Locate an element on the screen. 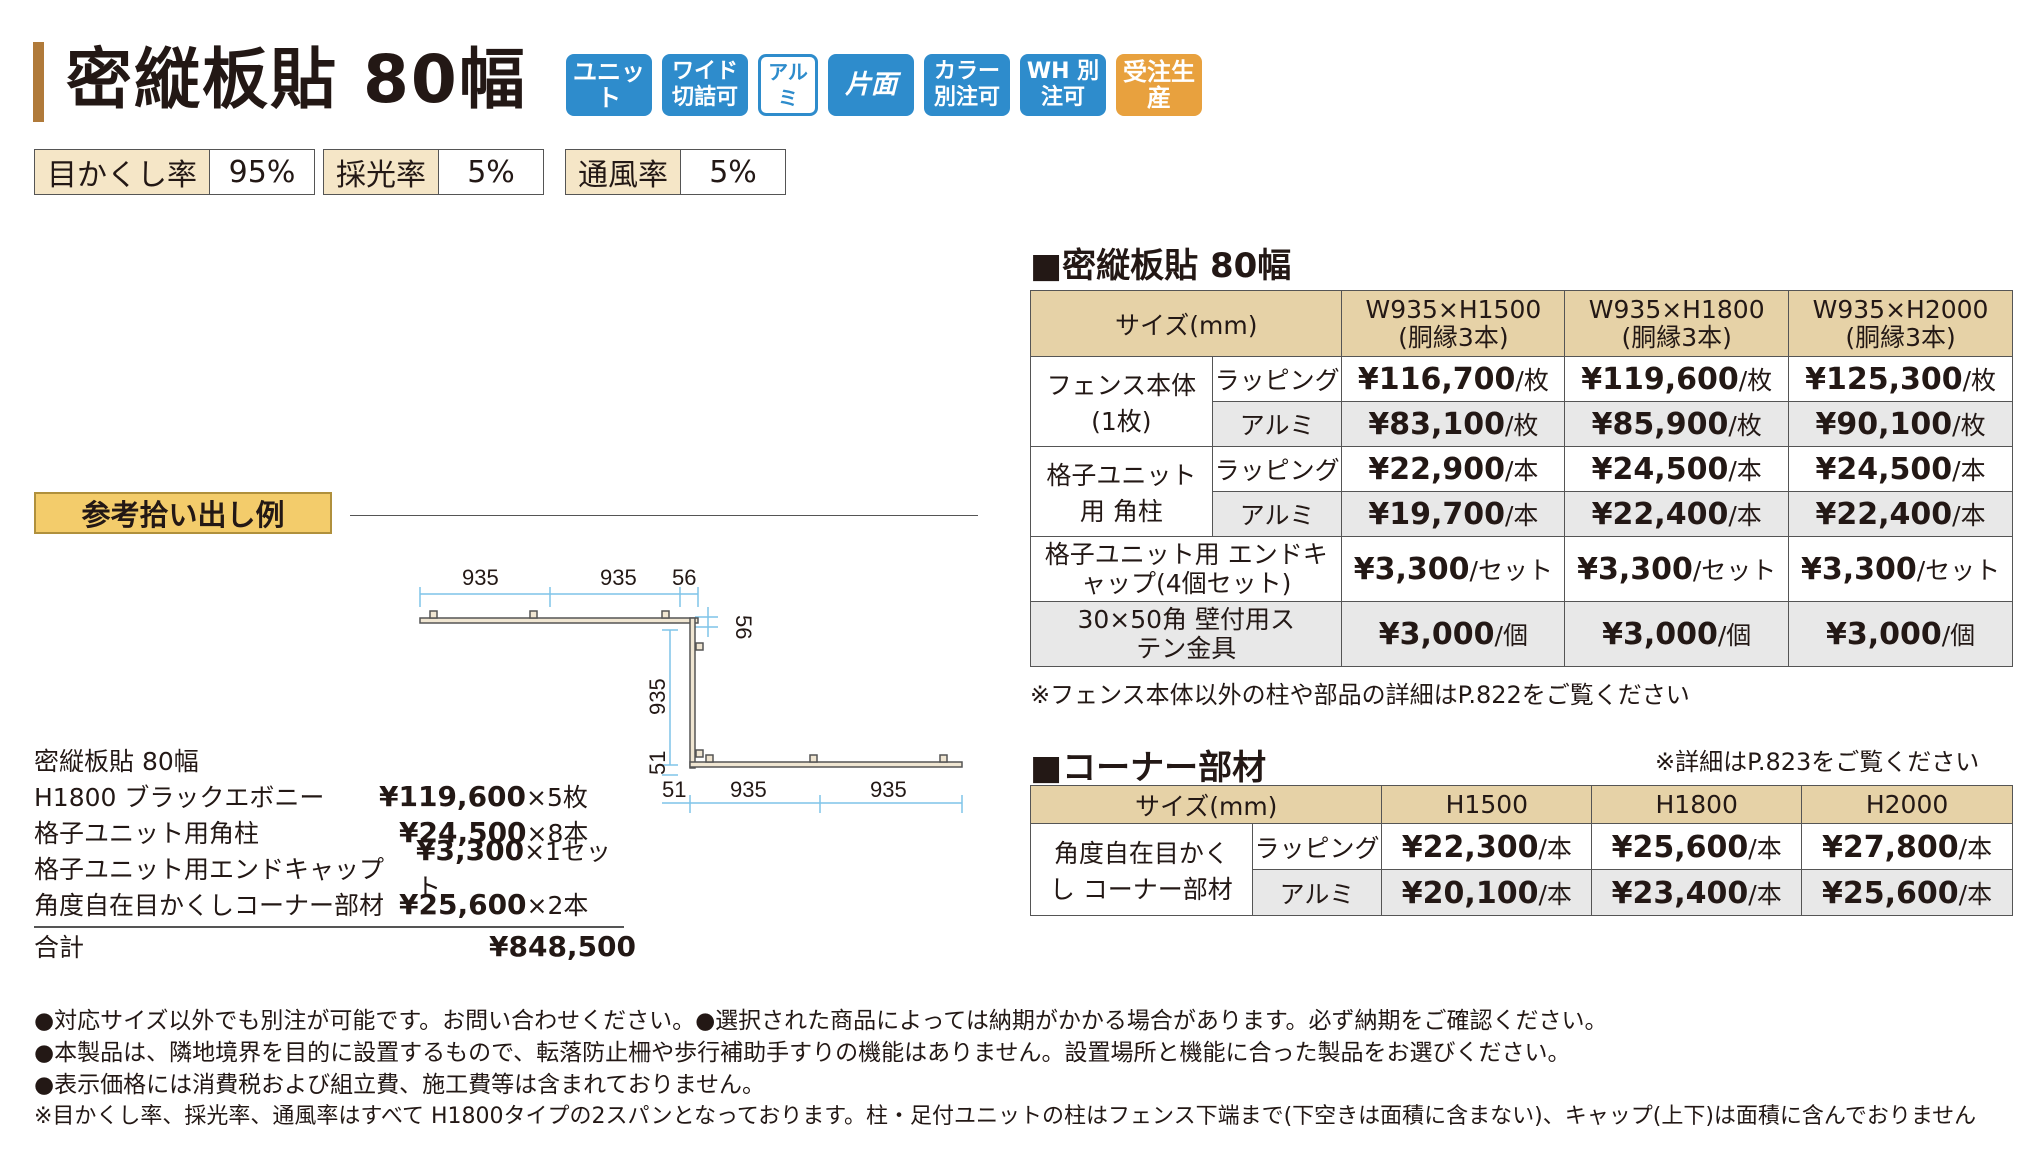 The width and height of the screenshot is (2032, 1152). price-cell: ¥85,900 is located at coordinates (1660, 424).